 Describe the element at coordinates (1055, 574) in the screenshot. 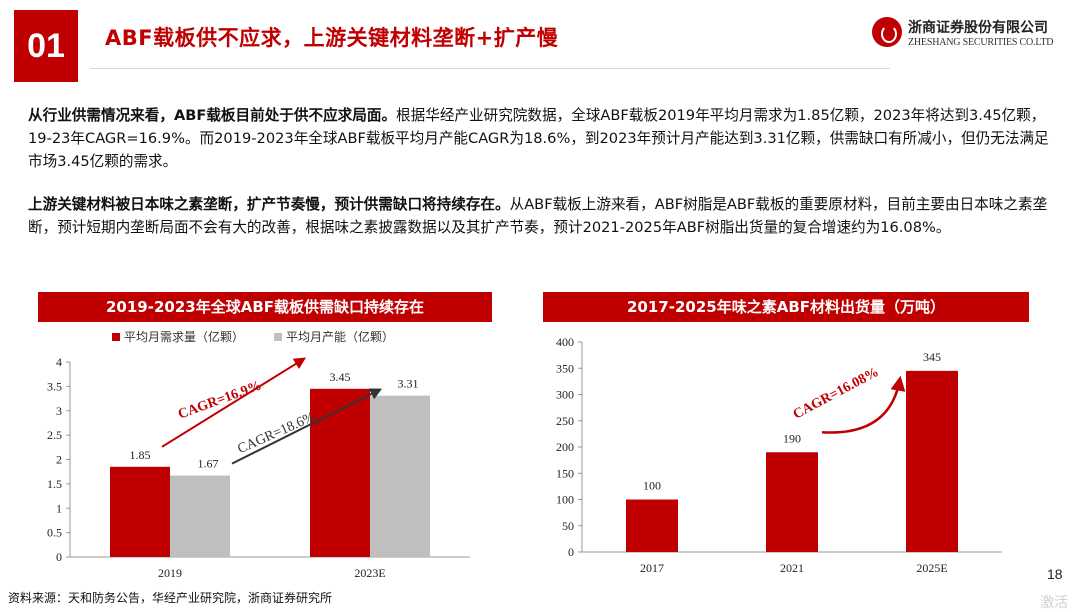

I see `page-number: 18` at that location.